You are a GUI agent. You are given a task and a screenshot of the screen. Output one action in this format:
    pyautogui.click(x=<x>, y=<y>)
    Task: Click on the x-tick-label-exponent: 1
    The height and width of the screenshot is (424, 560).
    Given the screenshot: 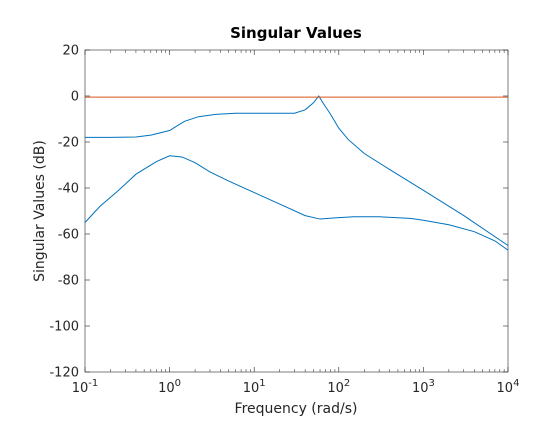 What is the action you would take?
    pyautogui.click(x=262, y=383)
    